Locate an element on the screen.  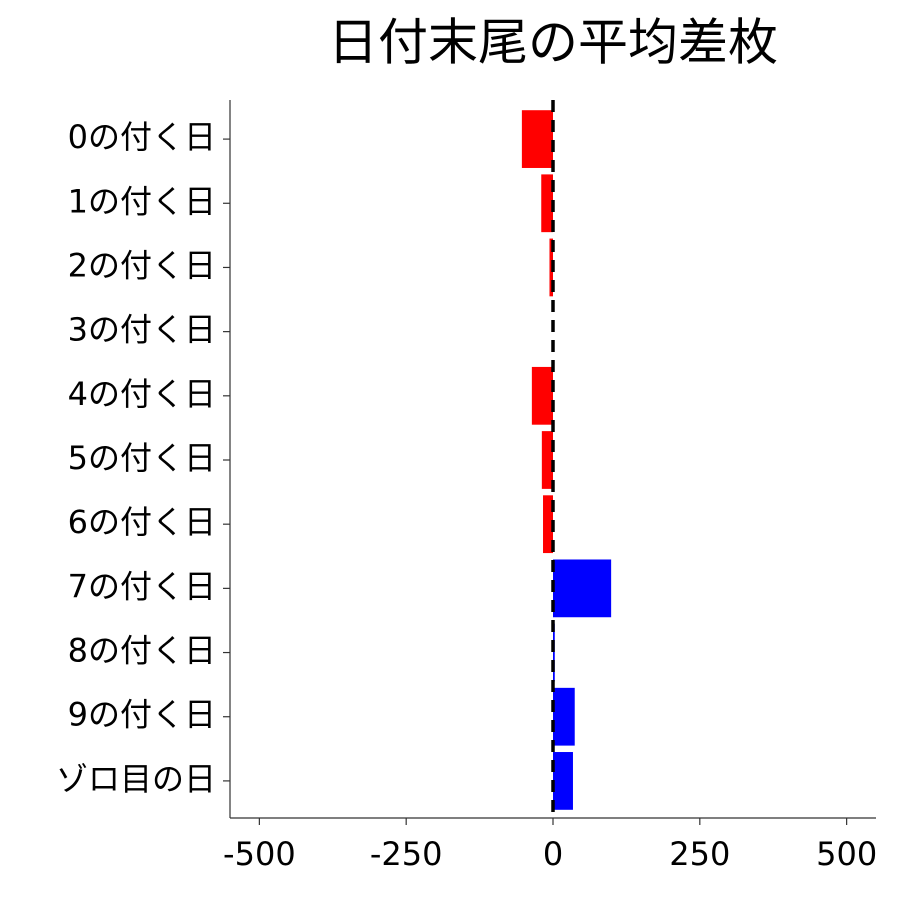
x-tick-label: 0 is located at coordinates (553, 854).